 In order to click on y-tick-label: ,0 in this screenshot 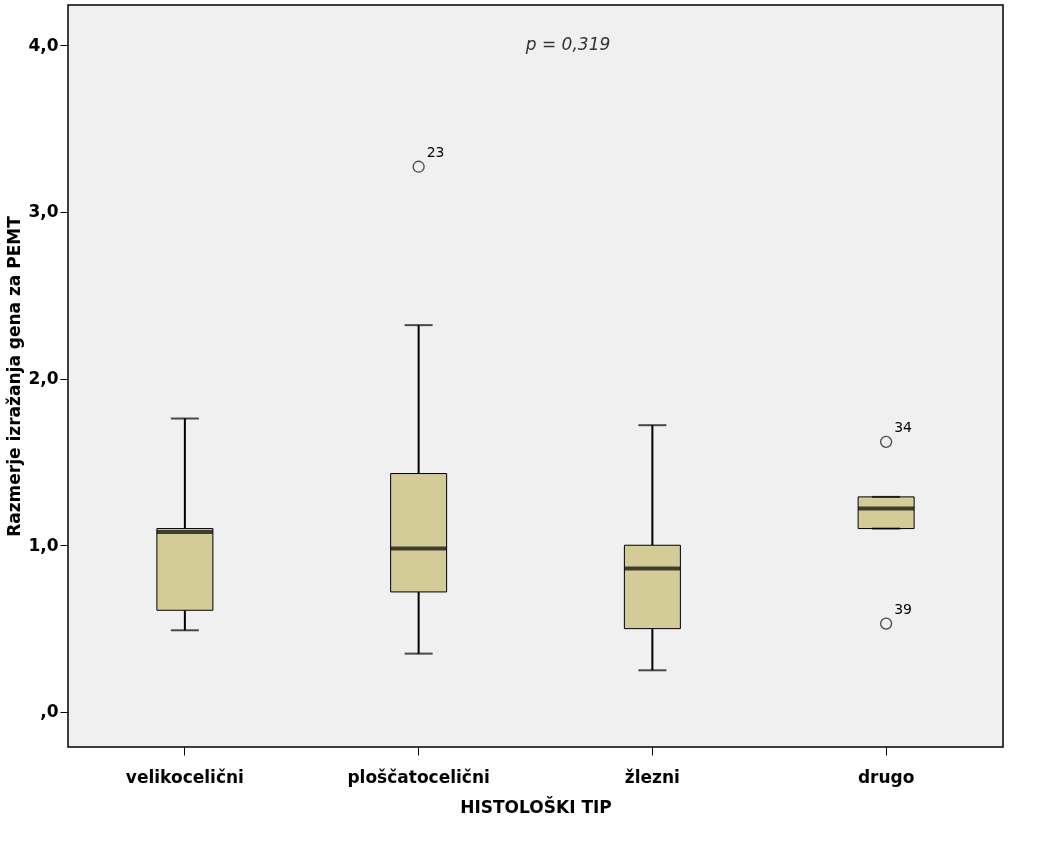, I will do `click(49, 711)`.